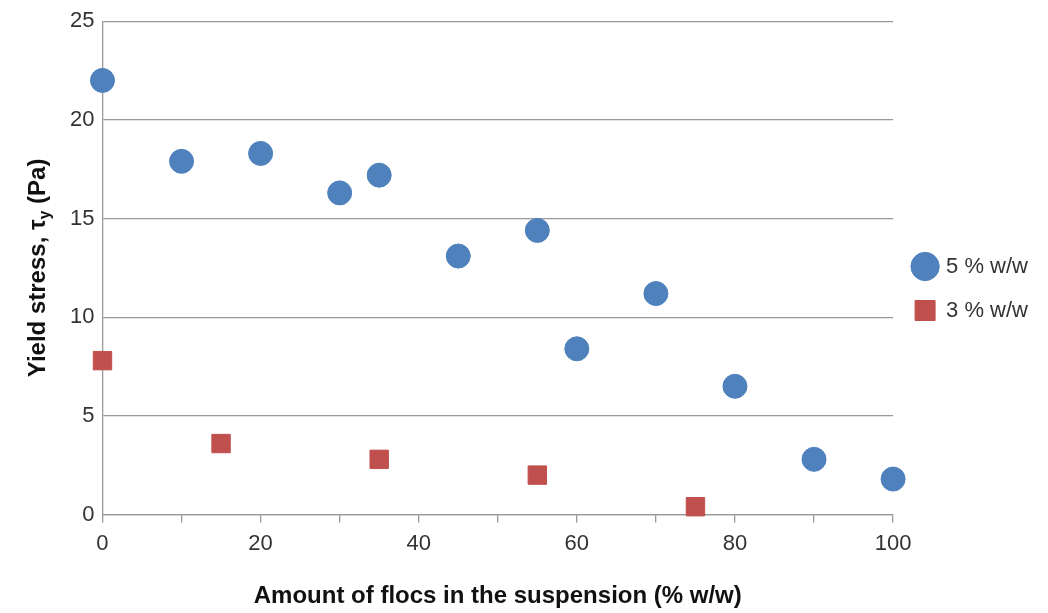 The height and width of the screenshot is (613, 1048). I want to click on x-tick-label: 60, so click(577, 542).